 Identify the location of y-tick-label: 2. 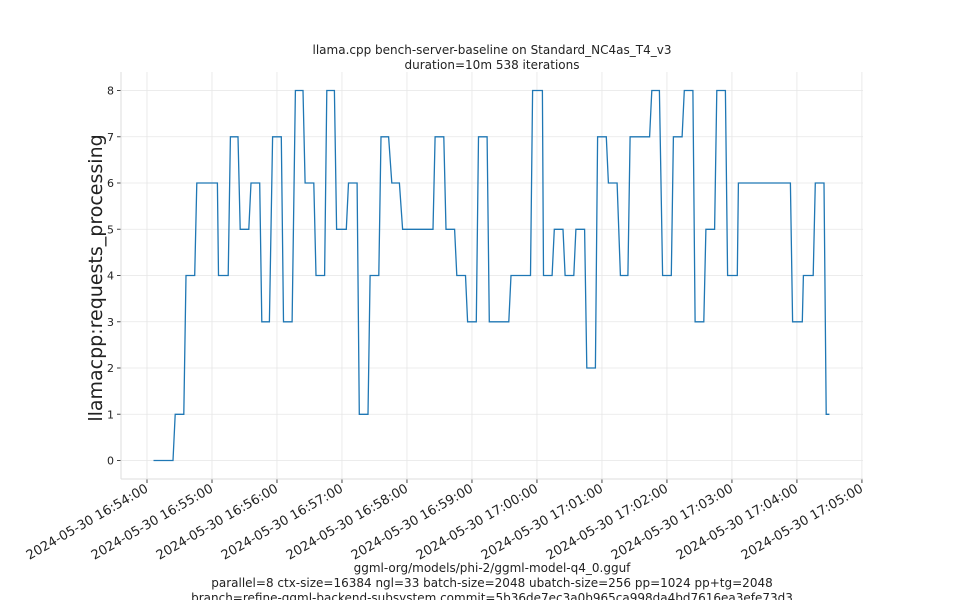
(110, 368).